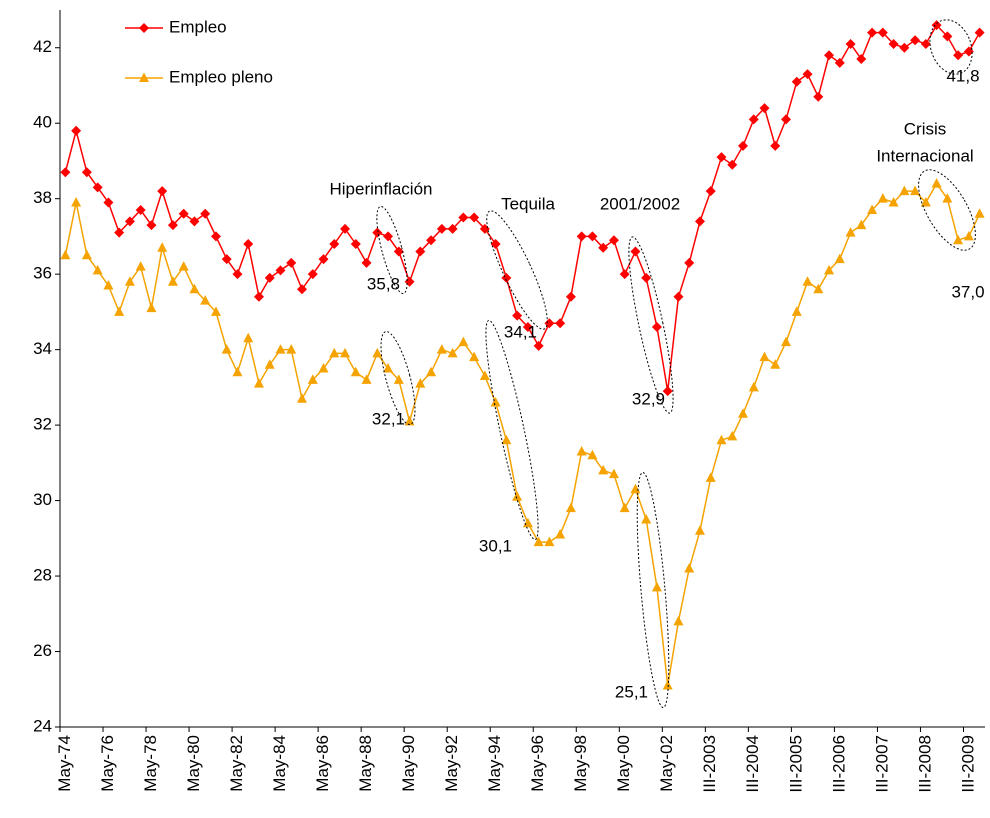 The height and width of the screenshot is (818, 990). Describe the element at coordinates (144, 28) in the screenshot. I see `legend-marker` at that location.